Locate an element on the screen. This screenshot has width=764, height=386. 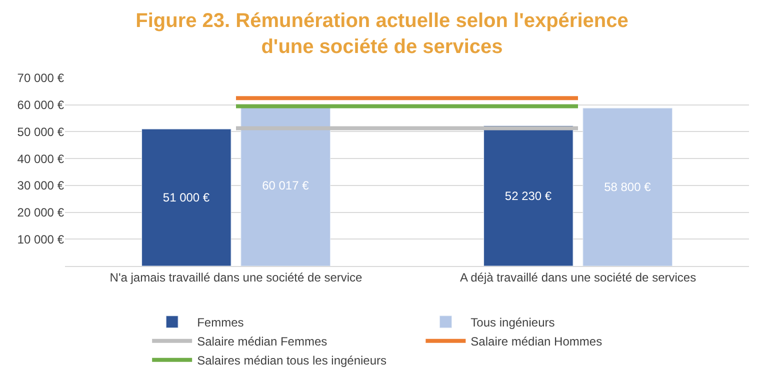
y-tick-label: 20 000 € is located at coordinates (40, 212).